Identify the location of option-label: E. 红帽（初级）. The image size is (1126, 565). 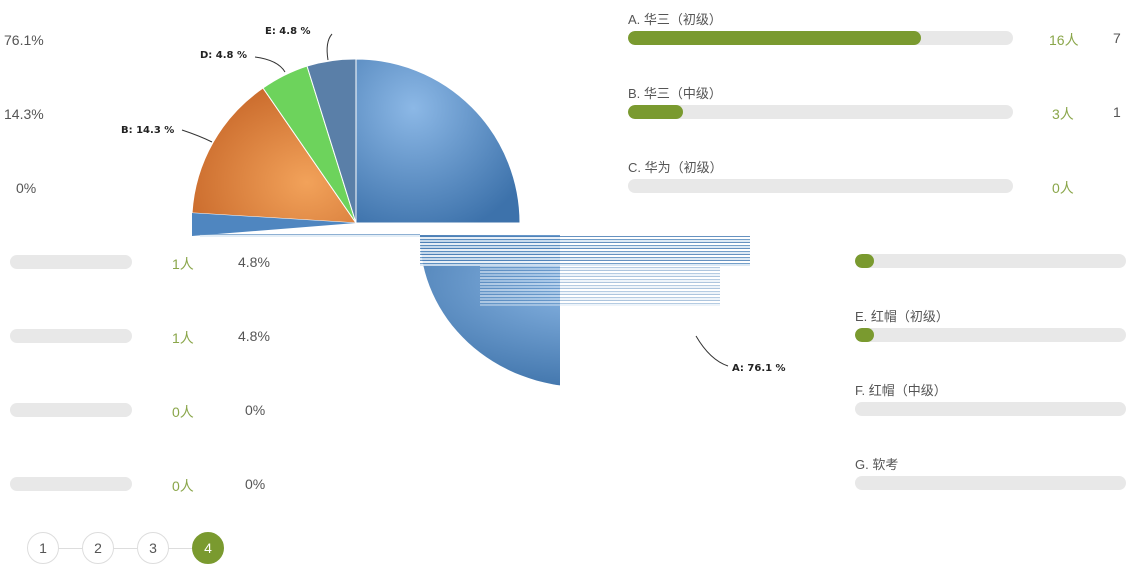
(902, 316).